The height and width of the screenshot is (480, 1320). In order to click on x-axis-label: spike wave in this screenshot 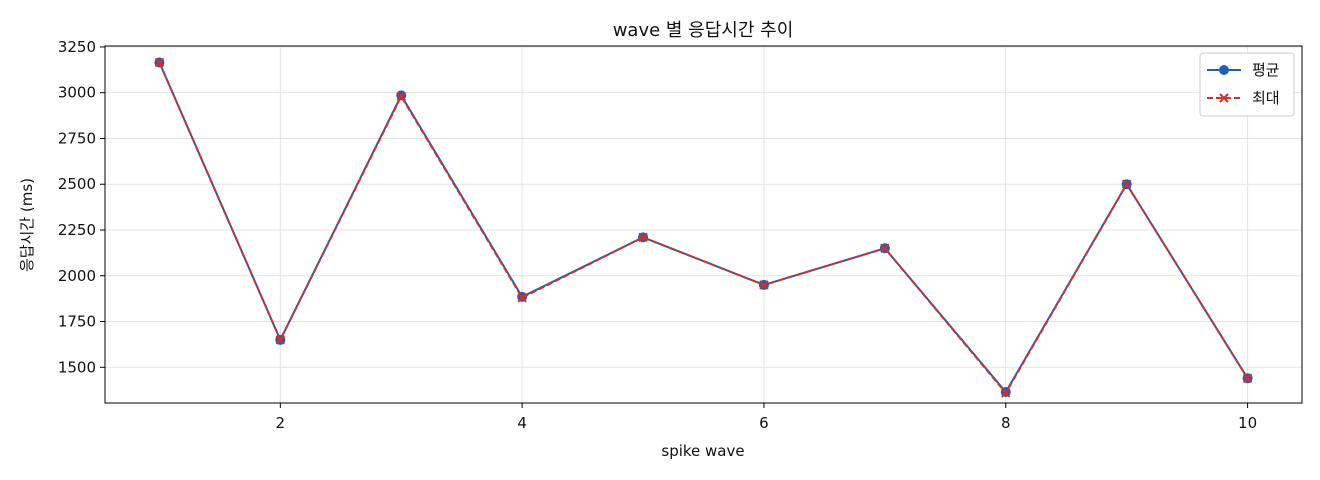, I will do `click(702, 451)`.